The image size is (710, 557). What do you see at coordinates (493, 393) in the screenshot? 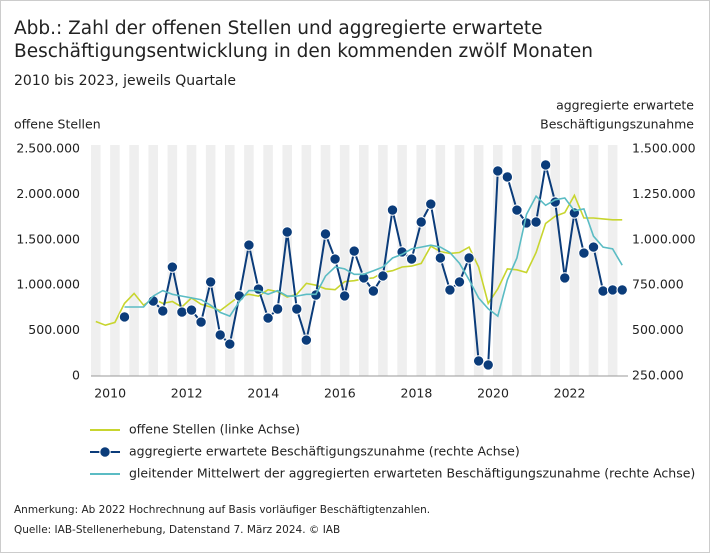
I see `x-tick-label: 2020` at bounding box center [493, 393].